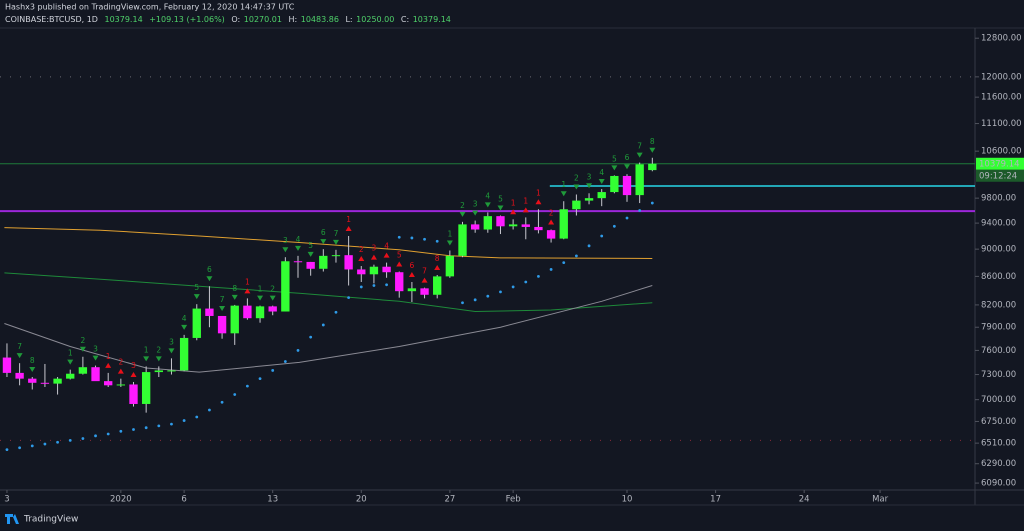 The height and width of the screenshot is (531, 1024). I want to click on open-label: O:, so click(235, 19).